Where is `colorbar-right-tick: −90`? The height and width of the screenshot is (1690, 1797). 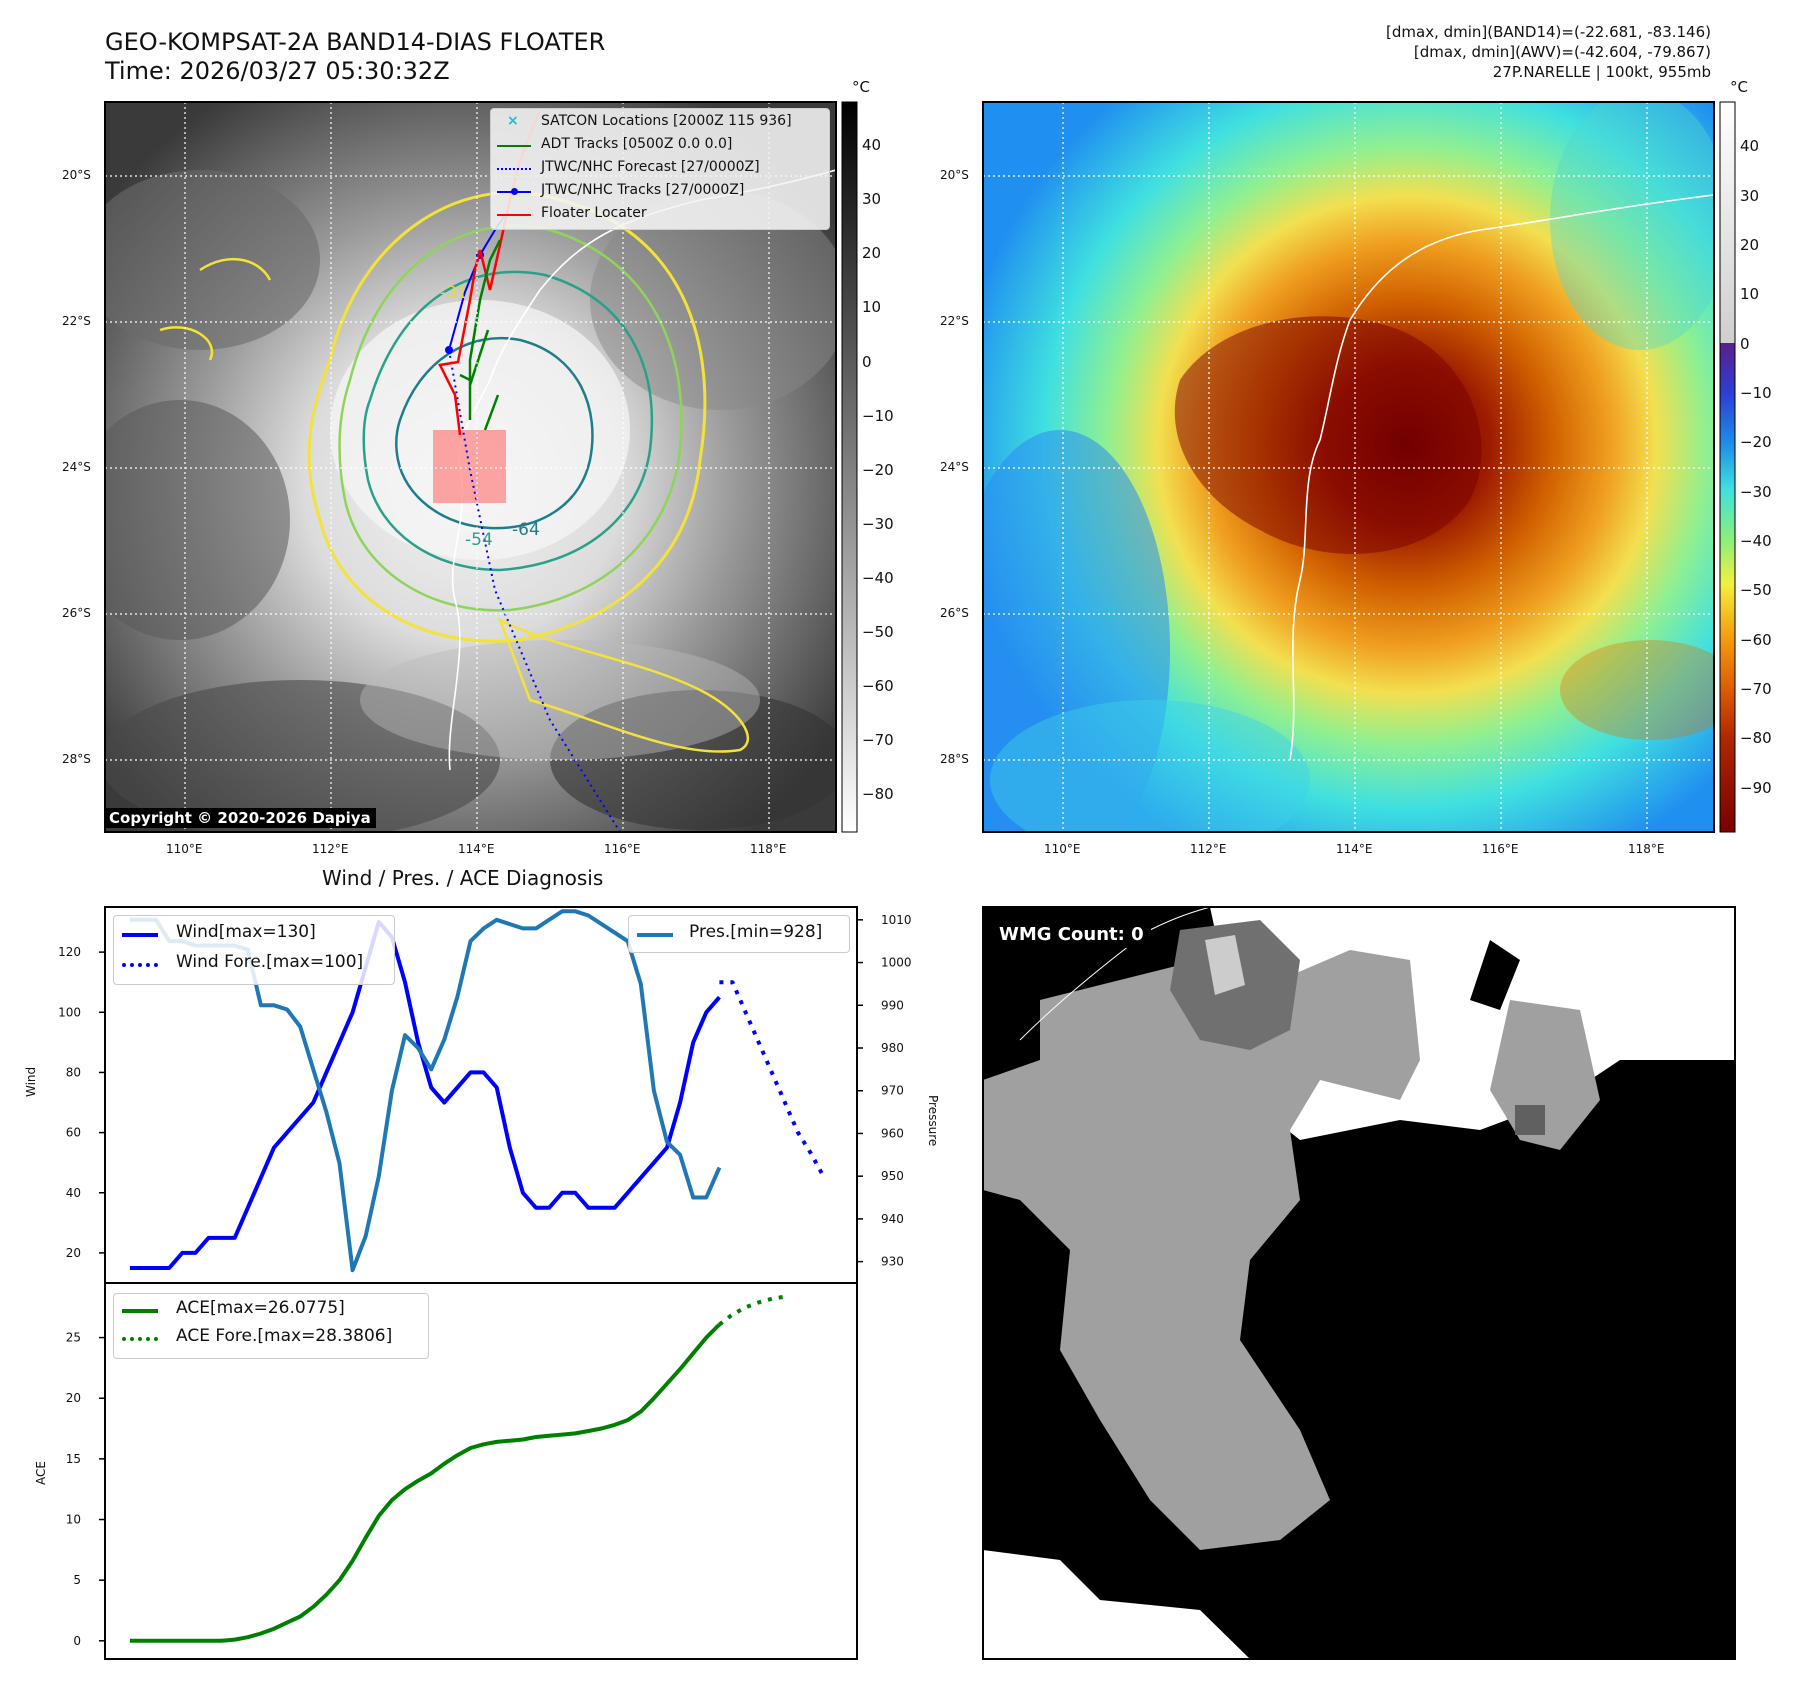
colorbar-right-tick: −90 is located at coordinates (1756, 787).